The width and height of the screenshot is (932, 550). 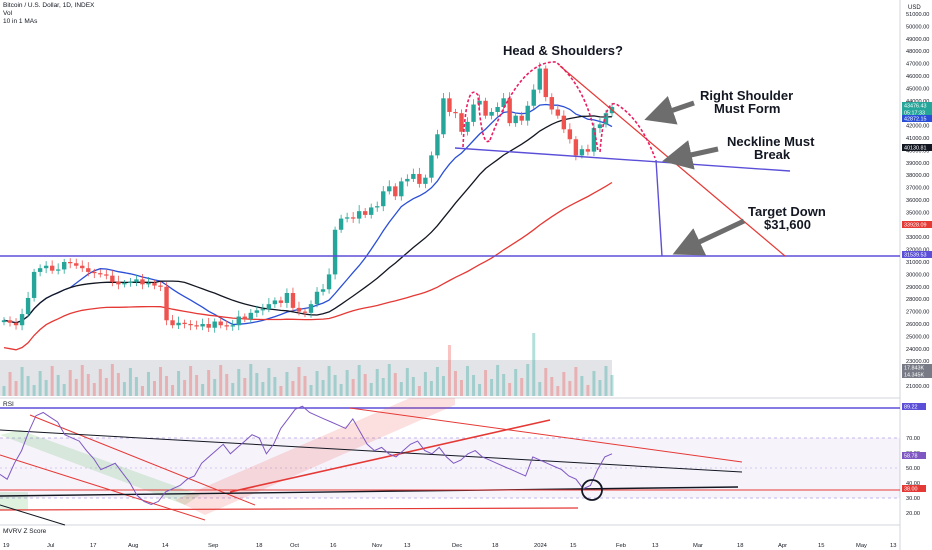 I want to click on price-badge-text: 43476.43, so click(x=915, y=107).